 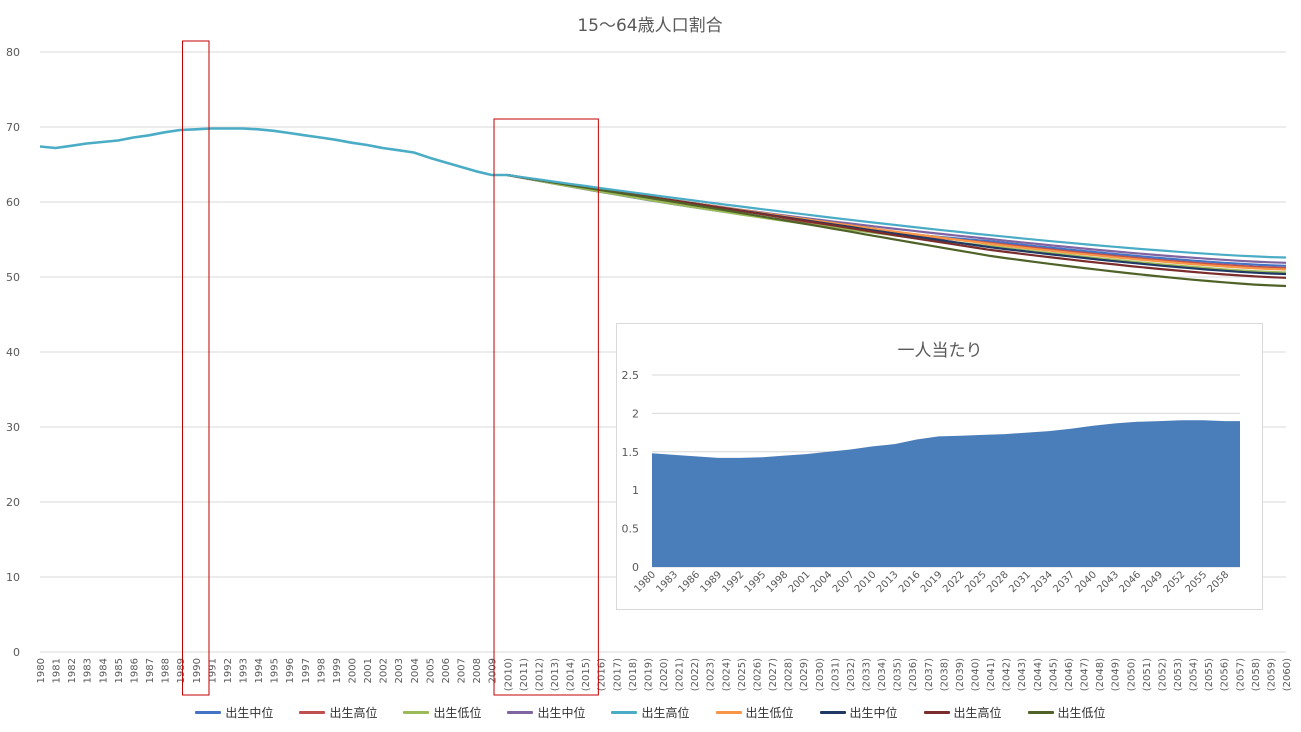 What do you see at coordinates (929, 674) in the screenshot?
I see `main-x-tick-label: (2037)` at bounding box center [929, 674].